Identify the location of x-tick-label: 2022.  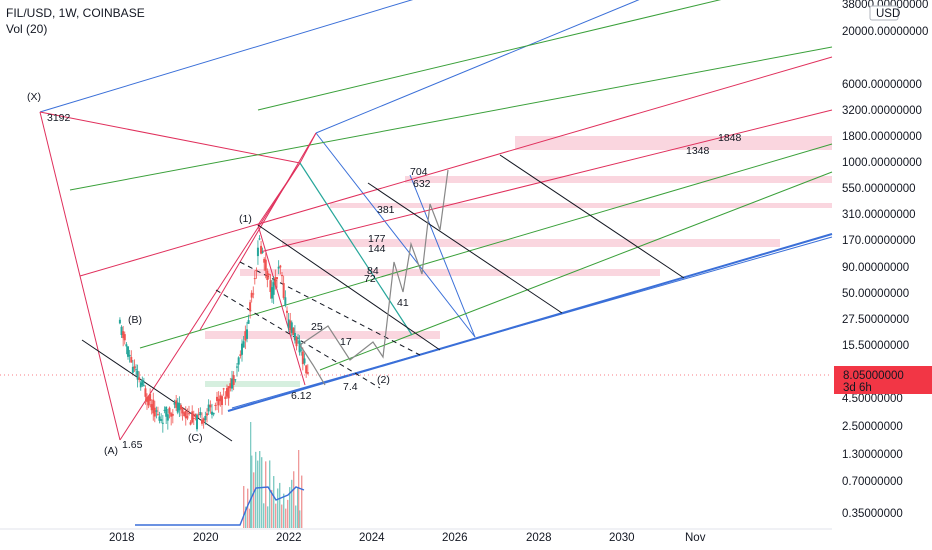
(289, 538).